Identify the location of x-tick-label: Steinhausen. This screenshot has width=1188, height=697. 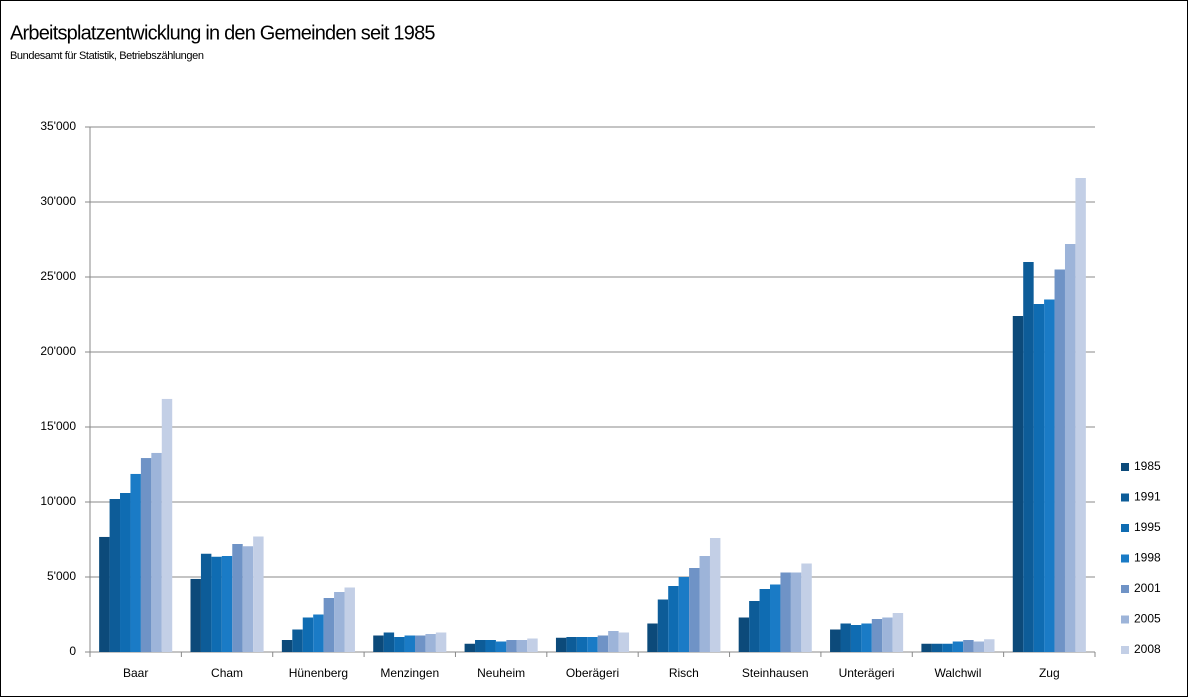
(775, 673).